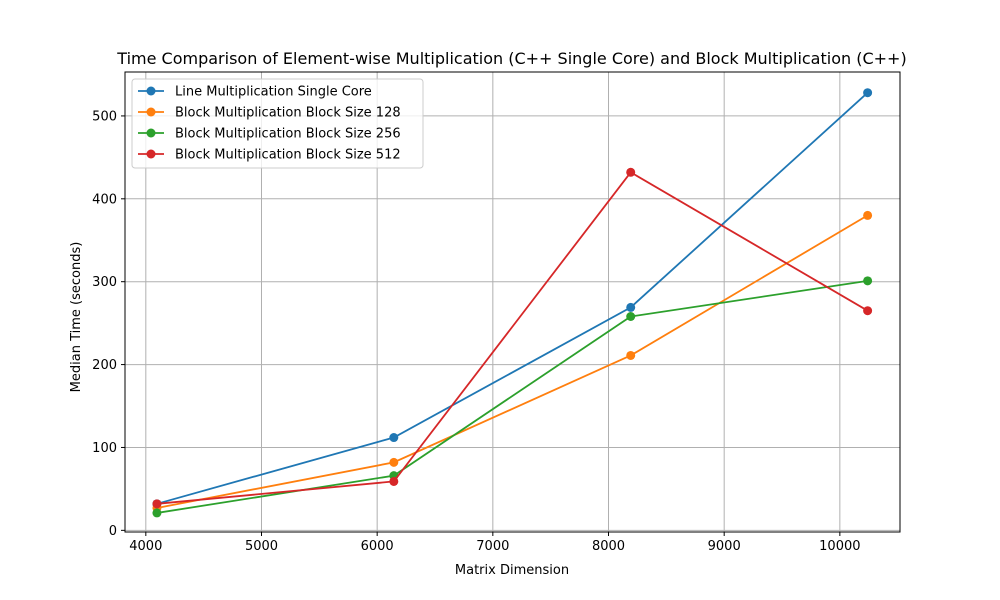 The image size is (1000, 600). What do you see at coordinates (145, 546) in the screenshot?
I see `x-tick-label: 4000` at bounding box center [145, 546].